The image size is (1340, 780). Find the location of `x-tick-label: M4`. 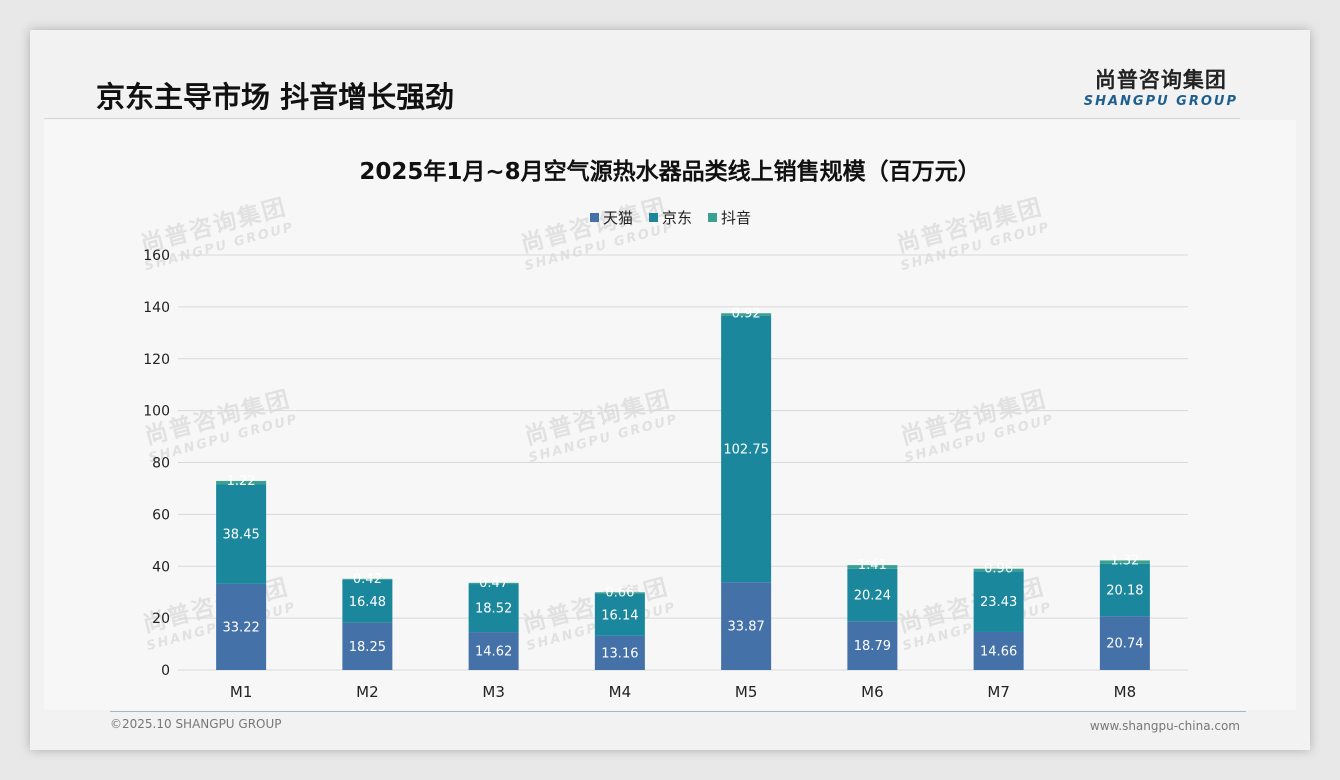

x-tick-label: M4 is located at coordinates (620, 692).